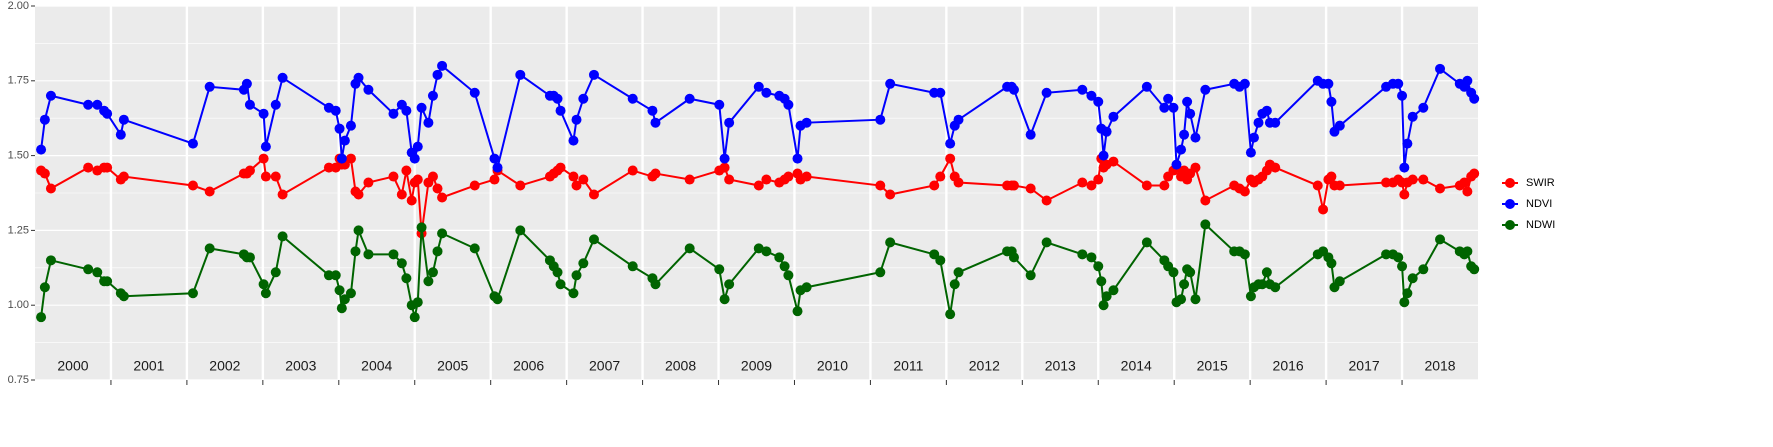 The width and height of the screenshot is (1773, 447). Describe the element at coordinates (1540, 225) in the screenshot. I see `legend-label: NDWI` at that location.